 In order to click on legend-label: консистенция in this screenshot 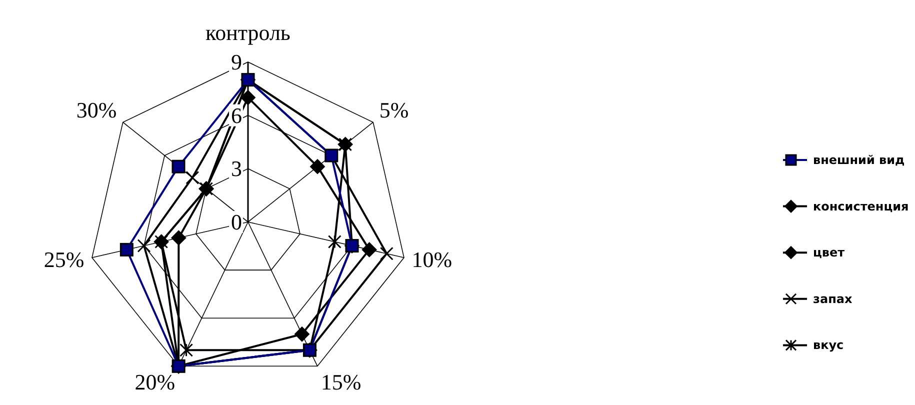, I will do `click(861, 206)`.